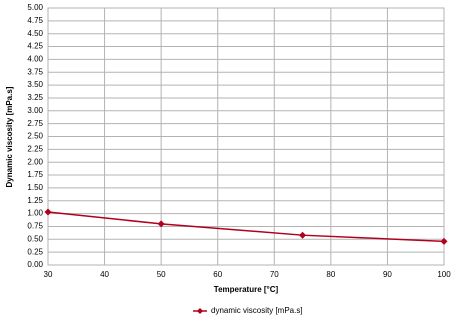 The image size is (474, 319). Describe the element at coordinates (217, 274) in the screenshot. I see `x-tick-label: 60` at that location.